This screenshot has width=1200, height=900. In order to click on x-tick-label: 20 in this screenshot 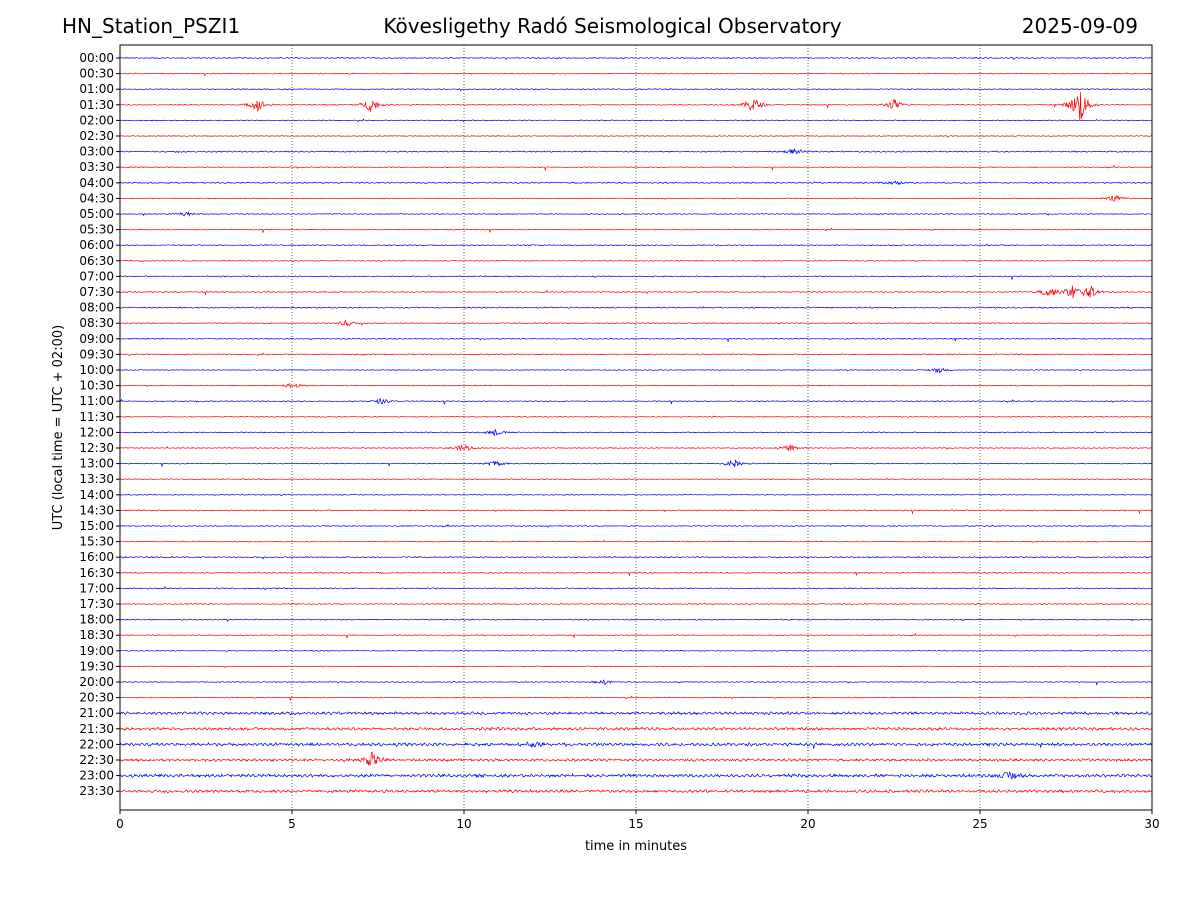, I will do `click(807, 824)`.